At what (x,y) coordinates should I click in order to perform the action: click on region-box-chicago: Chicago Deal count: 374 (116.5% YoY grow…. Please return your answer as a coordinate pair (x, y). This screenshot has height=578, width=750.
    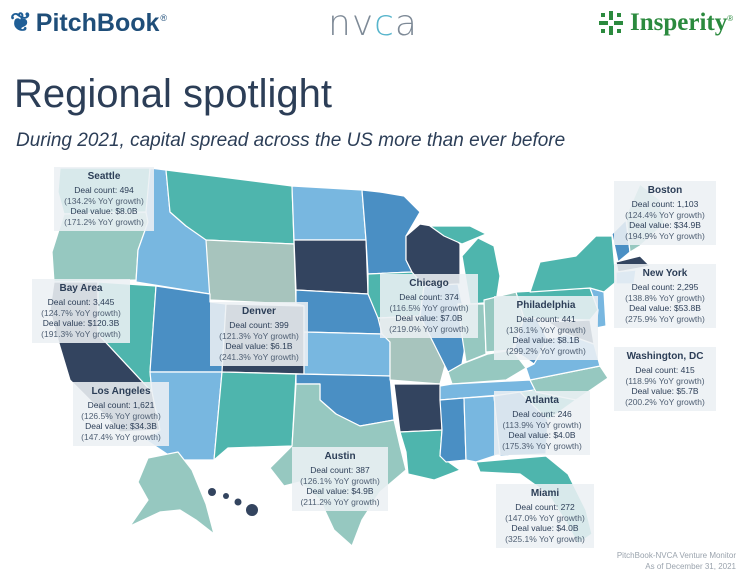
    Looking at the image, I should click on (429, 306).